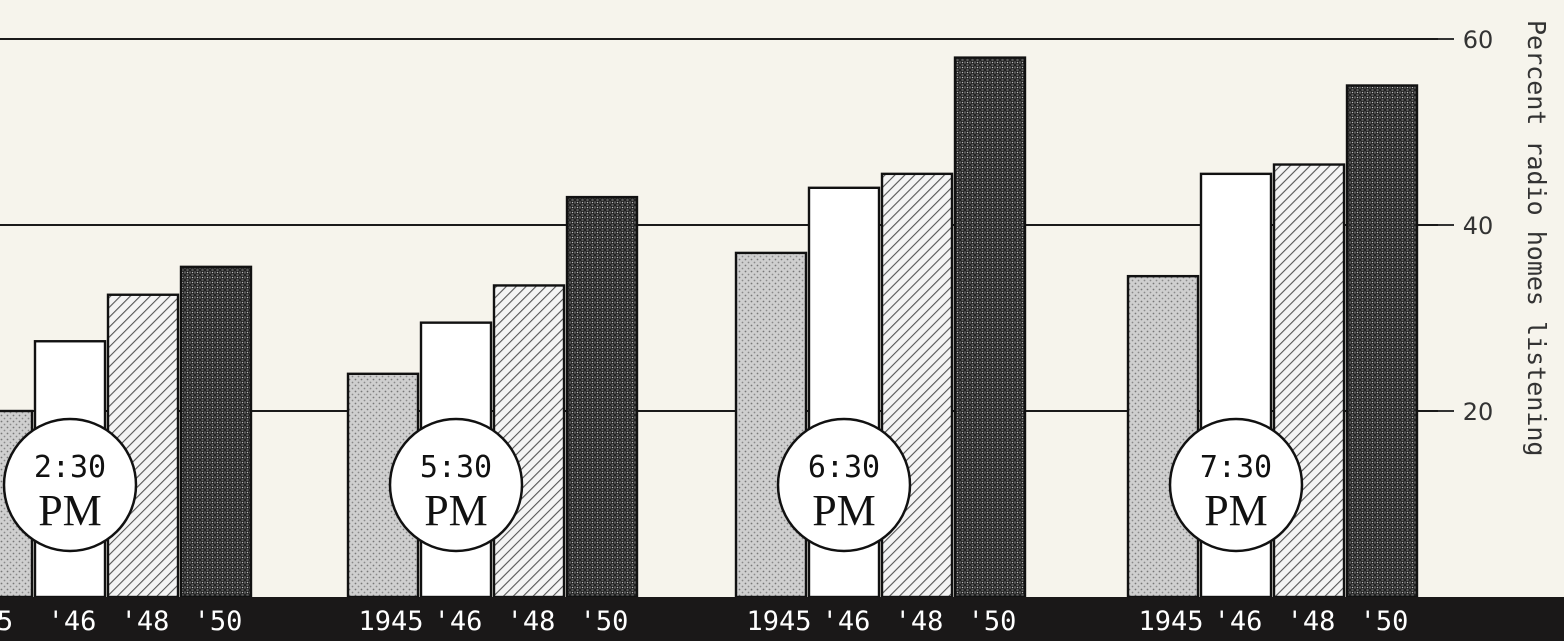 The width and height of the screenshot is (1564, 641). Describe the element at coordinates (1170, 621) in the screenshot. I see `category-label-3-0: 1945` at that location.